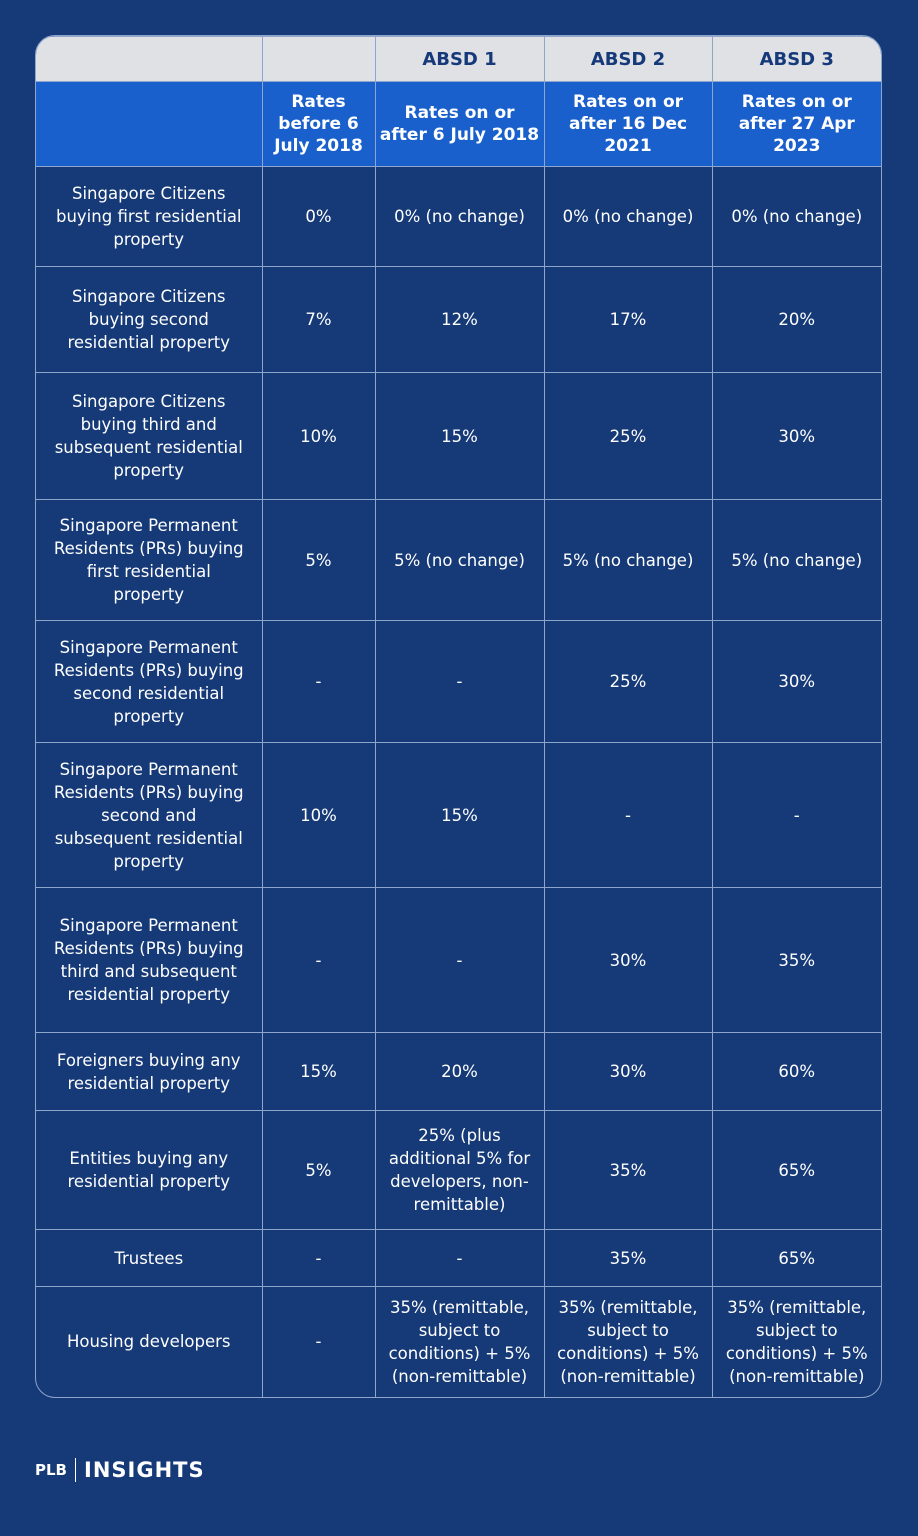  I want to click on header-row: ABSD 1 ABSD 2 ABSD 3, so click(458, 59).